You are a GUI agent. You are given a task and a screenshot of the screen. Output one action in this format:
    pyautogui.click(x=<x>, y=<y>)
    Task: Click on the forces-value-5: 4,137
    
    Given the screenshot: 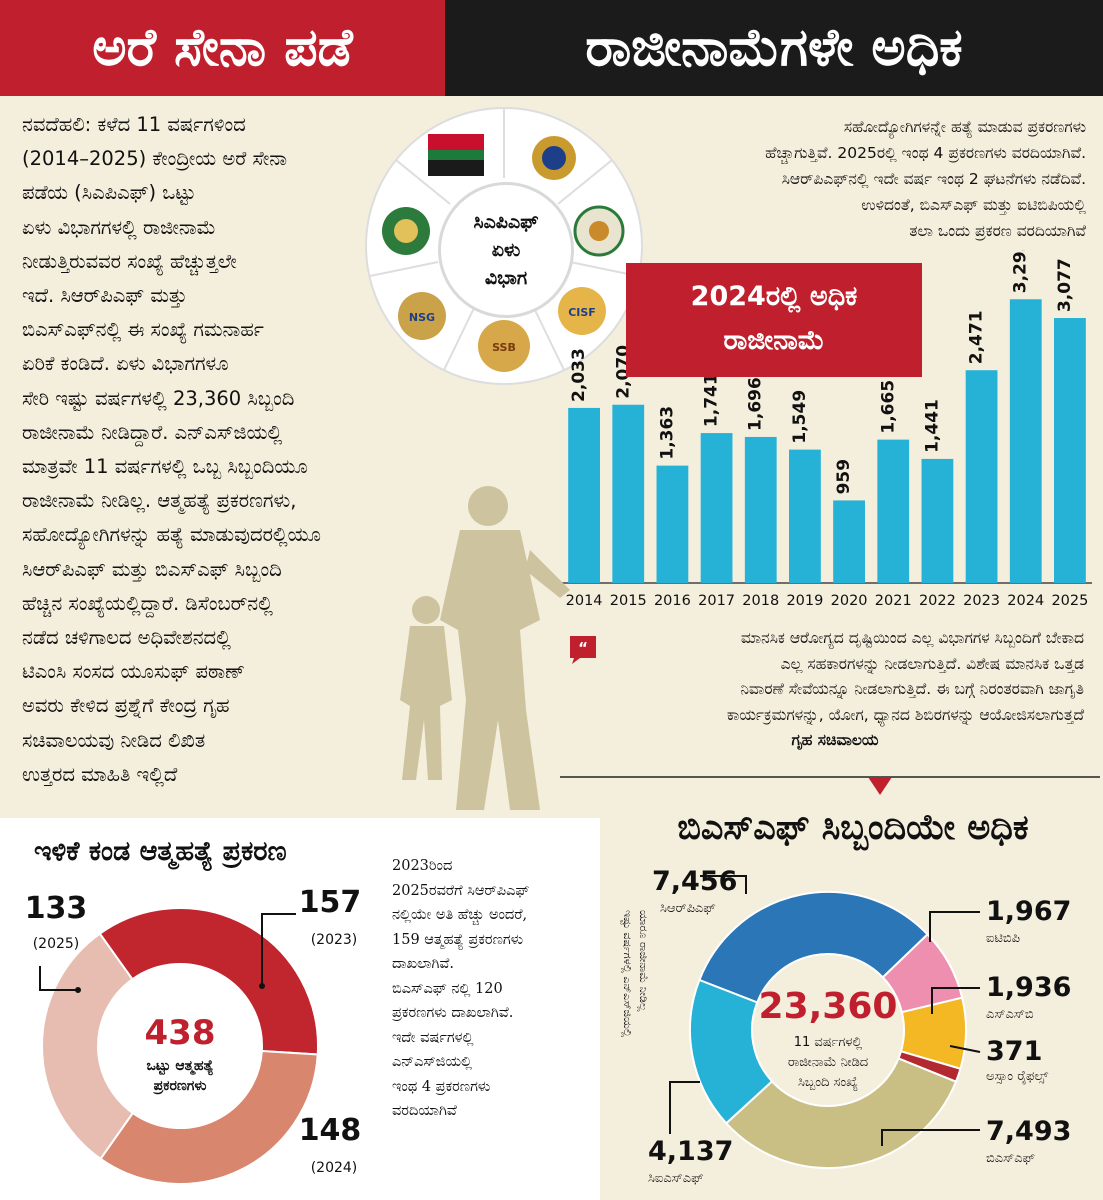 What is the action you would take?
    pyautogui.click(x=690, y=1151)
    